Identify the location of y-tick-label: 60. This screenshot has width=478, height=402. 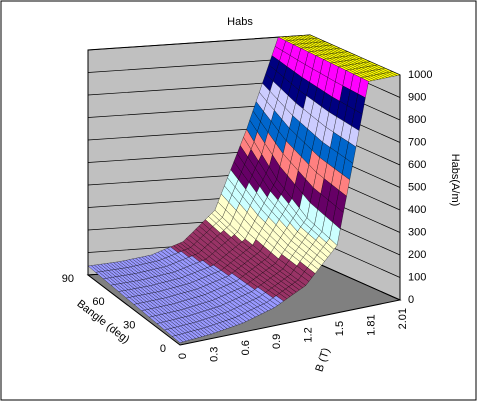
(98, 302).